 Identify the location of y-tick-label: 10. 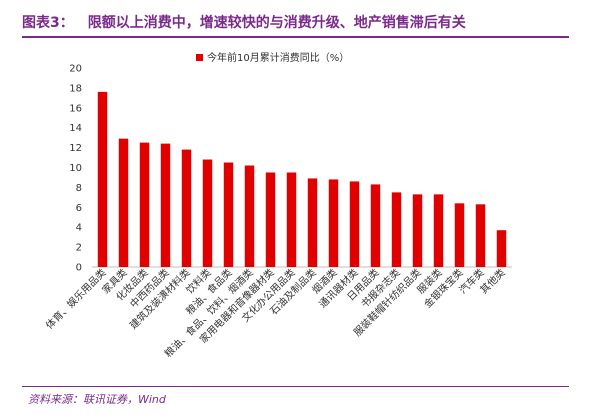
(75, 168).